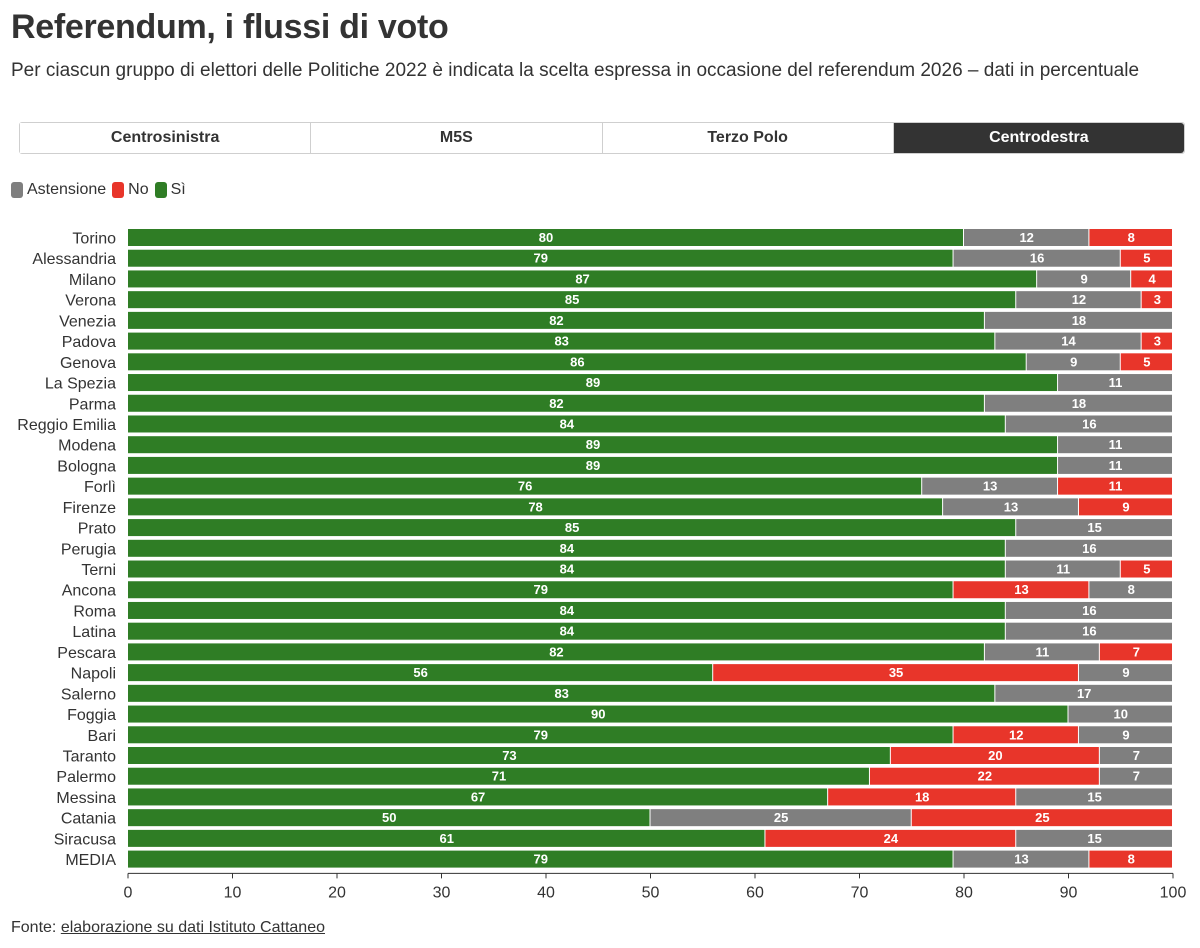 This screenshot has height=948, width=1200. I want to click on data-label-si-salerno: 83, so click(561, 693).